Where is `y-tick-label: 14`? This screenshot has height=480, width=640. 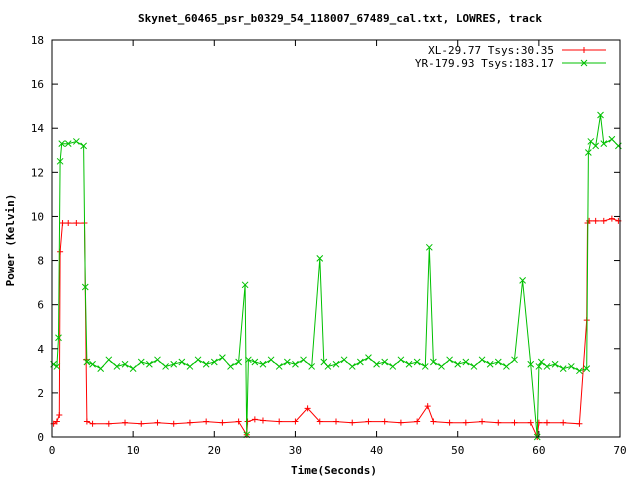
y-tick-label: 14 is located at coordinates (38, 128).